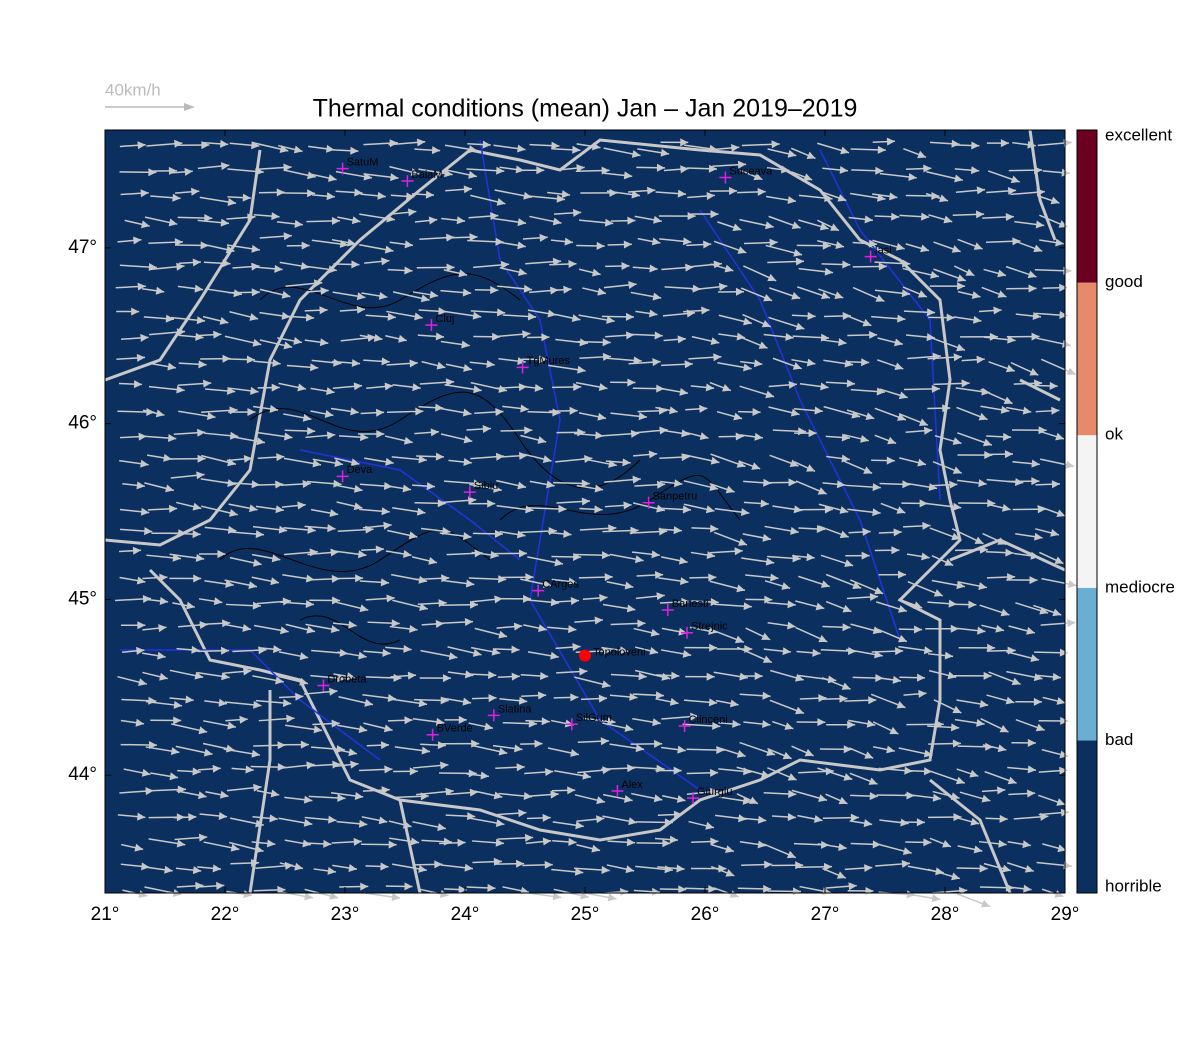  Describe the element at coordinates (594, 718) in the screenshot. I see `city-label: SilGum` at that location.